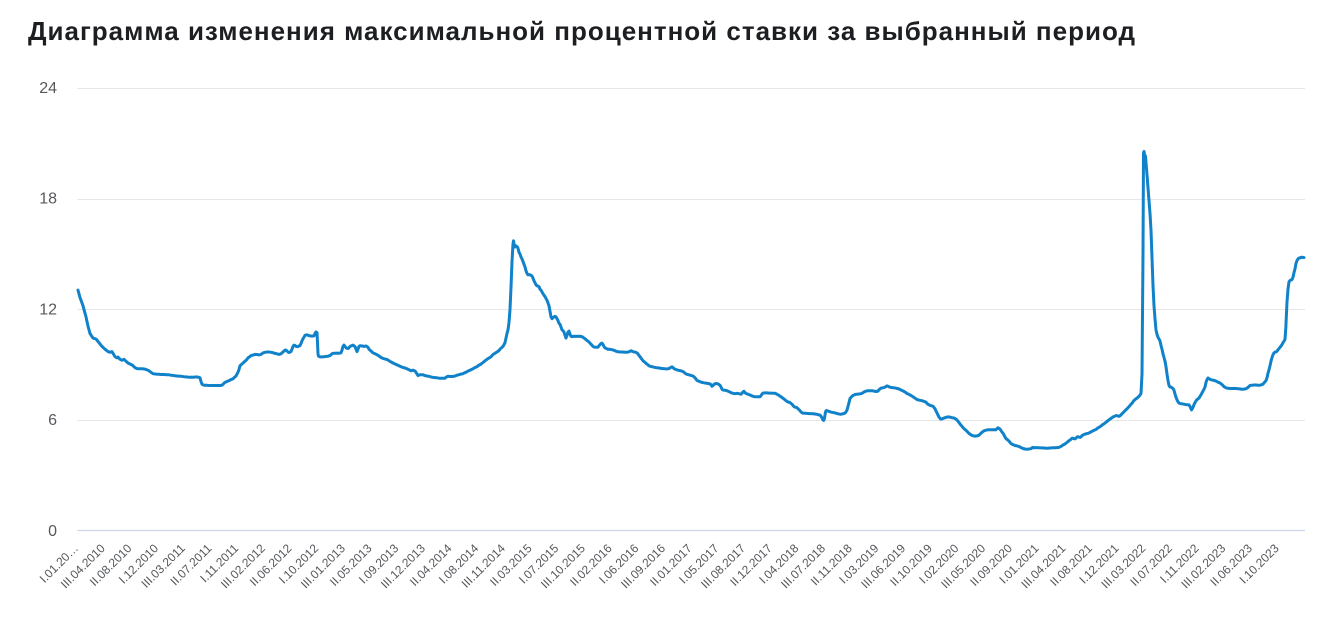 The height and width of the screenshot is (628, 1319). I want to click on svg-text: 0, so click(52, 531).